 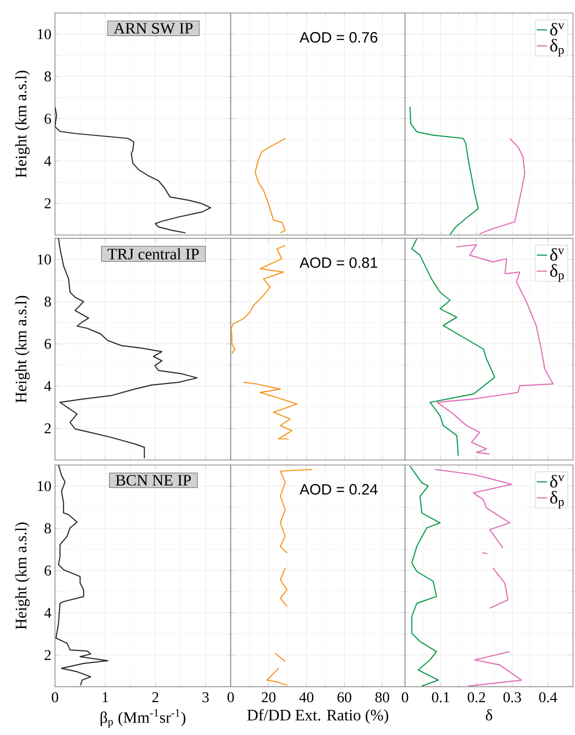 I want to click on x-tick-label: 80, so click(x=382, y=697).